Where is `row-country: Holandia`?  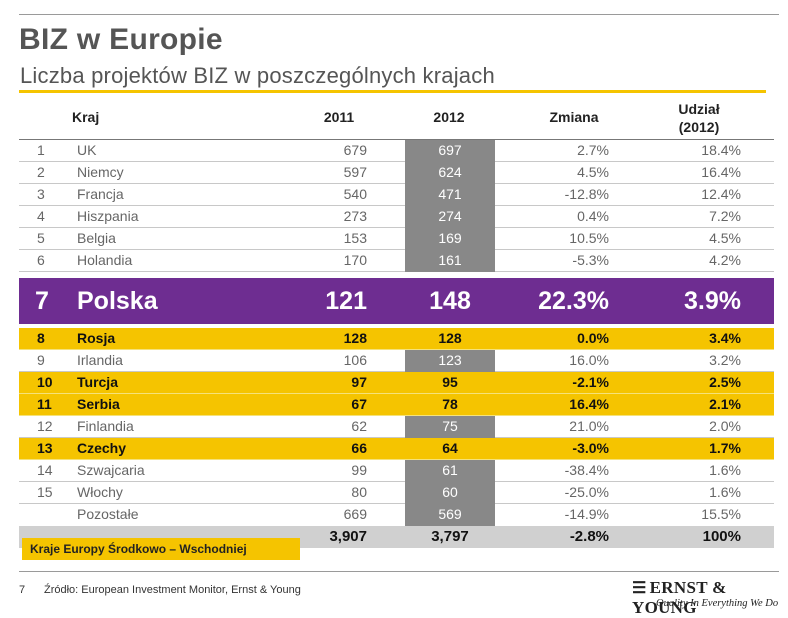
row-country: Holandia is located at coordinates (105, 260).